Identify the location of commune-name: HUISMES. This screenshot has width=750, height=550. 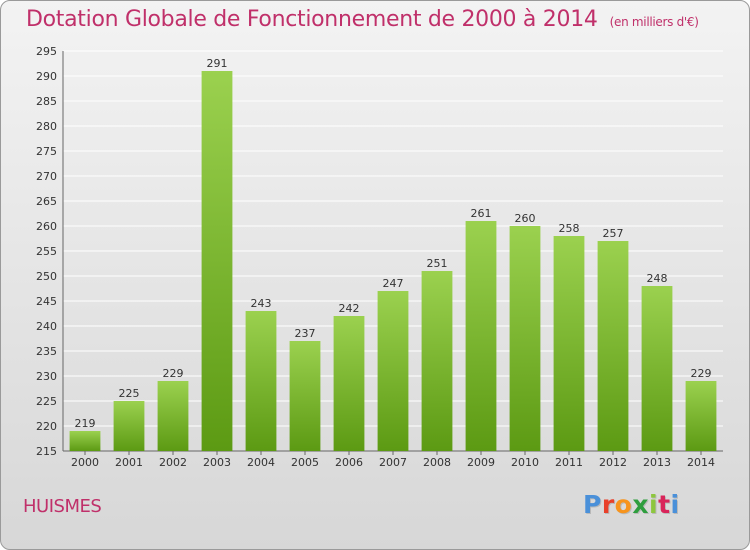
(62, 506).